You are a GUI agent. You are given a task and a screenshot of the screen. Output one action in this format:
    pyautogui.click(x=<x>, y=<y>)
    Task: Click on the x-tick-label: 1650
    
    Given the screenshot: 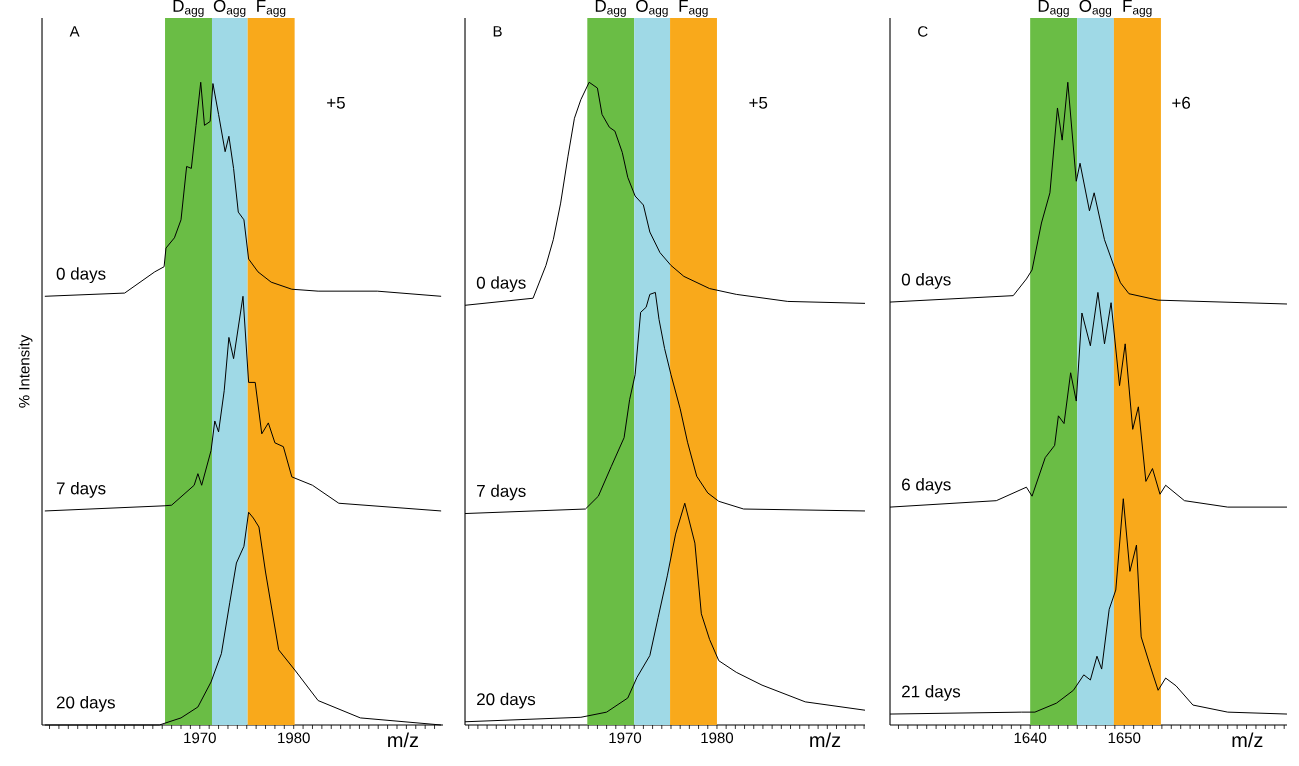 What is the action you would take?
    pyautogui.click(x=1124, y=738)
    